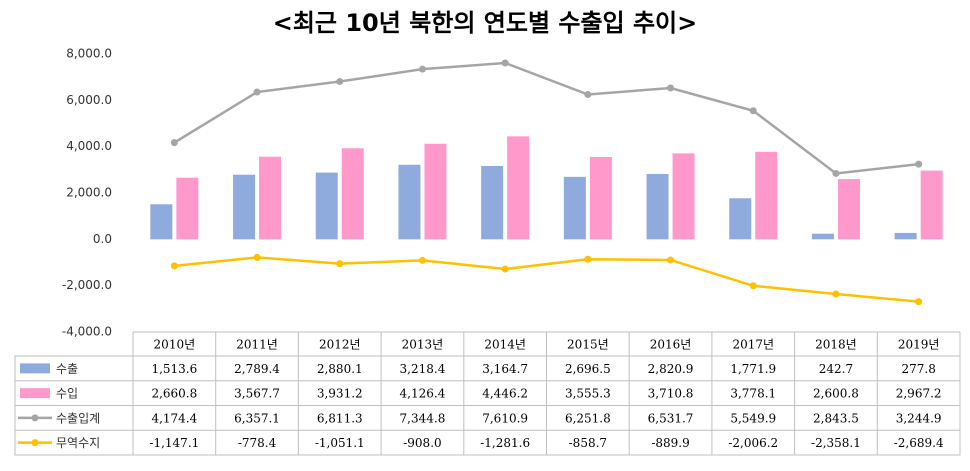 This screenshot has height=471, width=970. Describe the element at coordinates (753, 443) in the screenshot. I see `table-value: -2,006.2` at that location.